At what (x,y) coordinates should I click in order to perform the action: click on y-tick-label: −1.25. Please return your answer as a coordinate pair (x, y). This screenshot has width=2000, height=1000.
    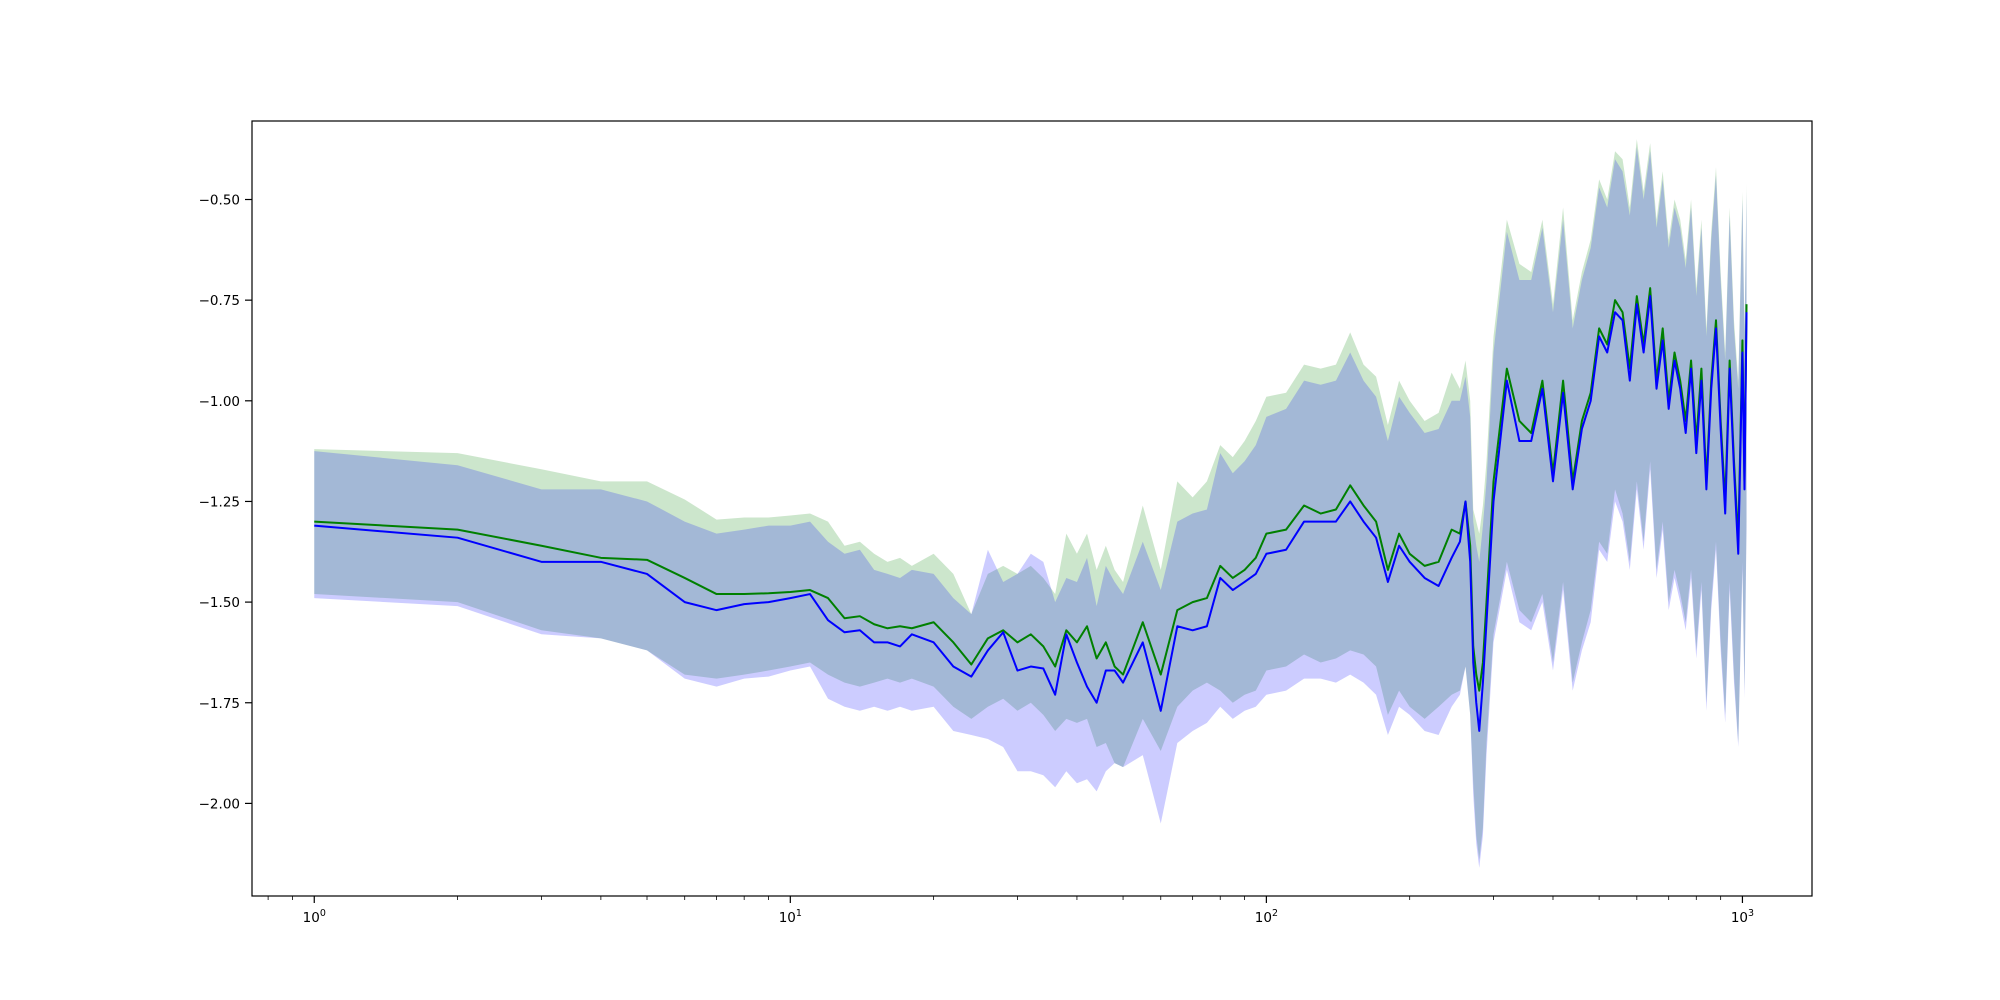
    Looking at the image, I should click on (219, 502).